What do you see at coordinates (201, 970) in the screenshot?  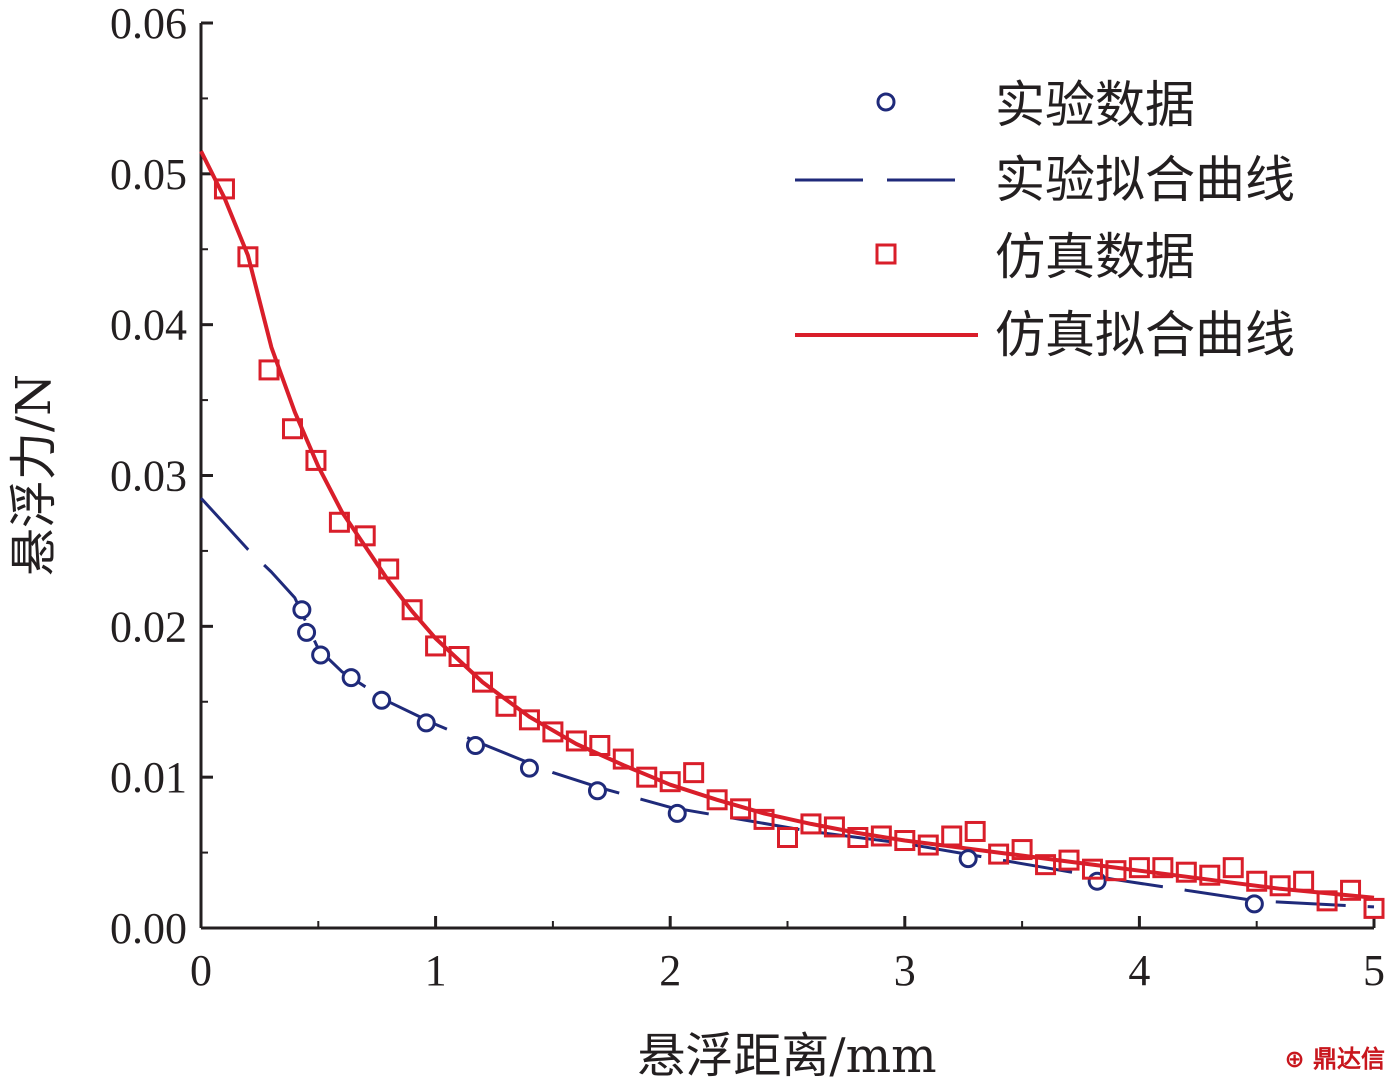 I see `x-tick-label: 0` at bounding box center [201, 970].